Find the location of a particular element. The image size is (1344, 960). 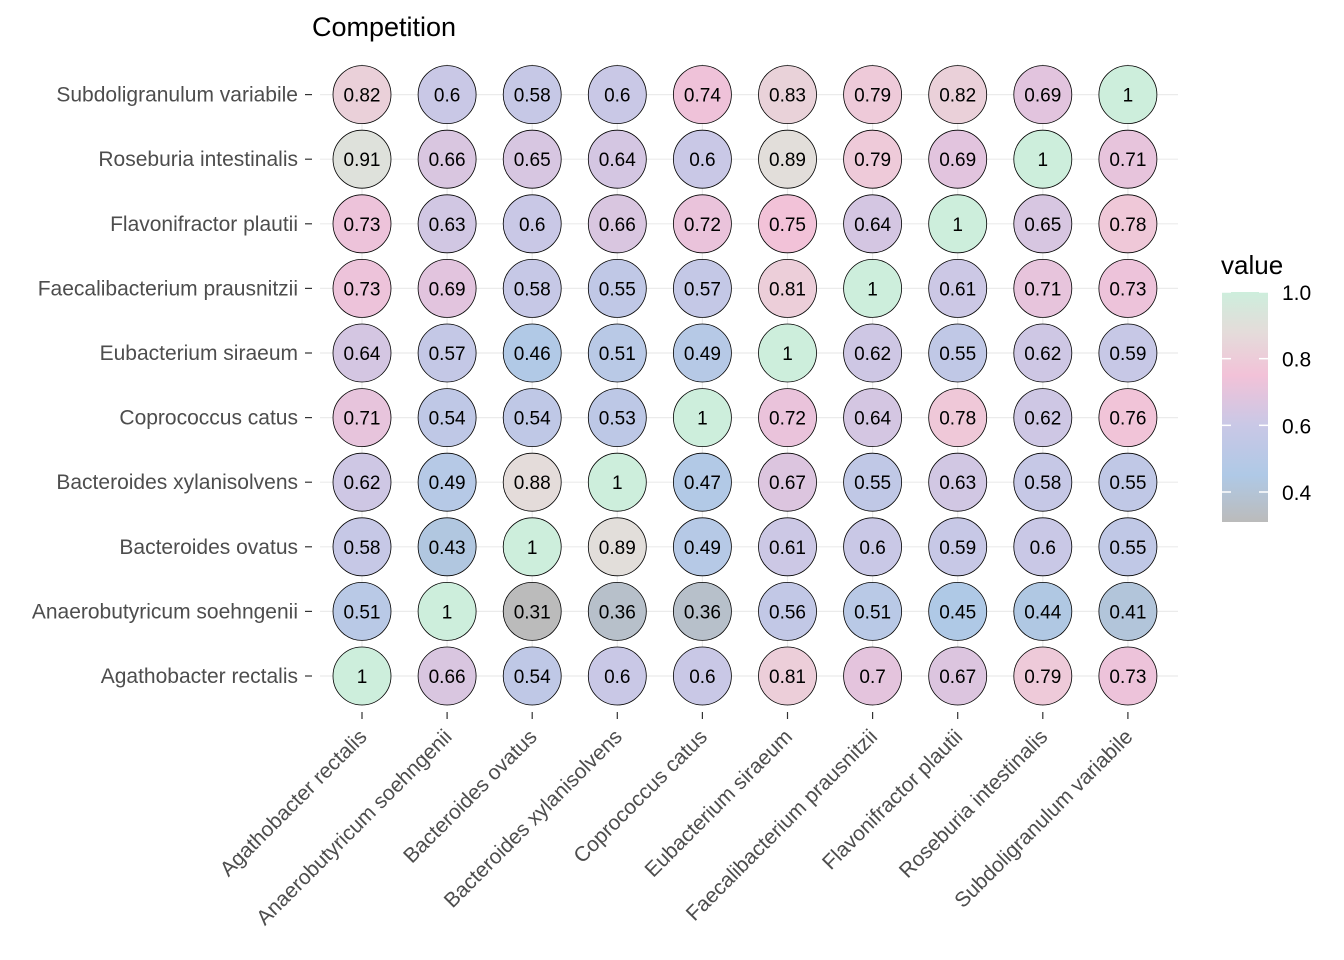

y-tick-label: Flavonifractor plautii is located at coordinates (204, 224).